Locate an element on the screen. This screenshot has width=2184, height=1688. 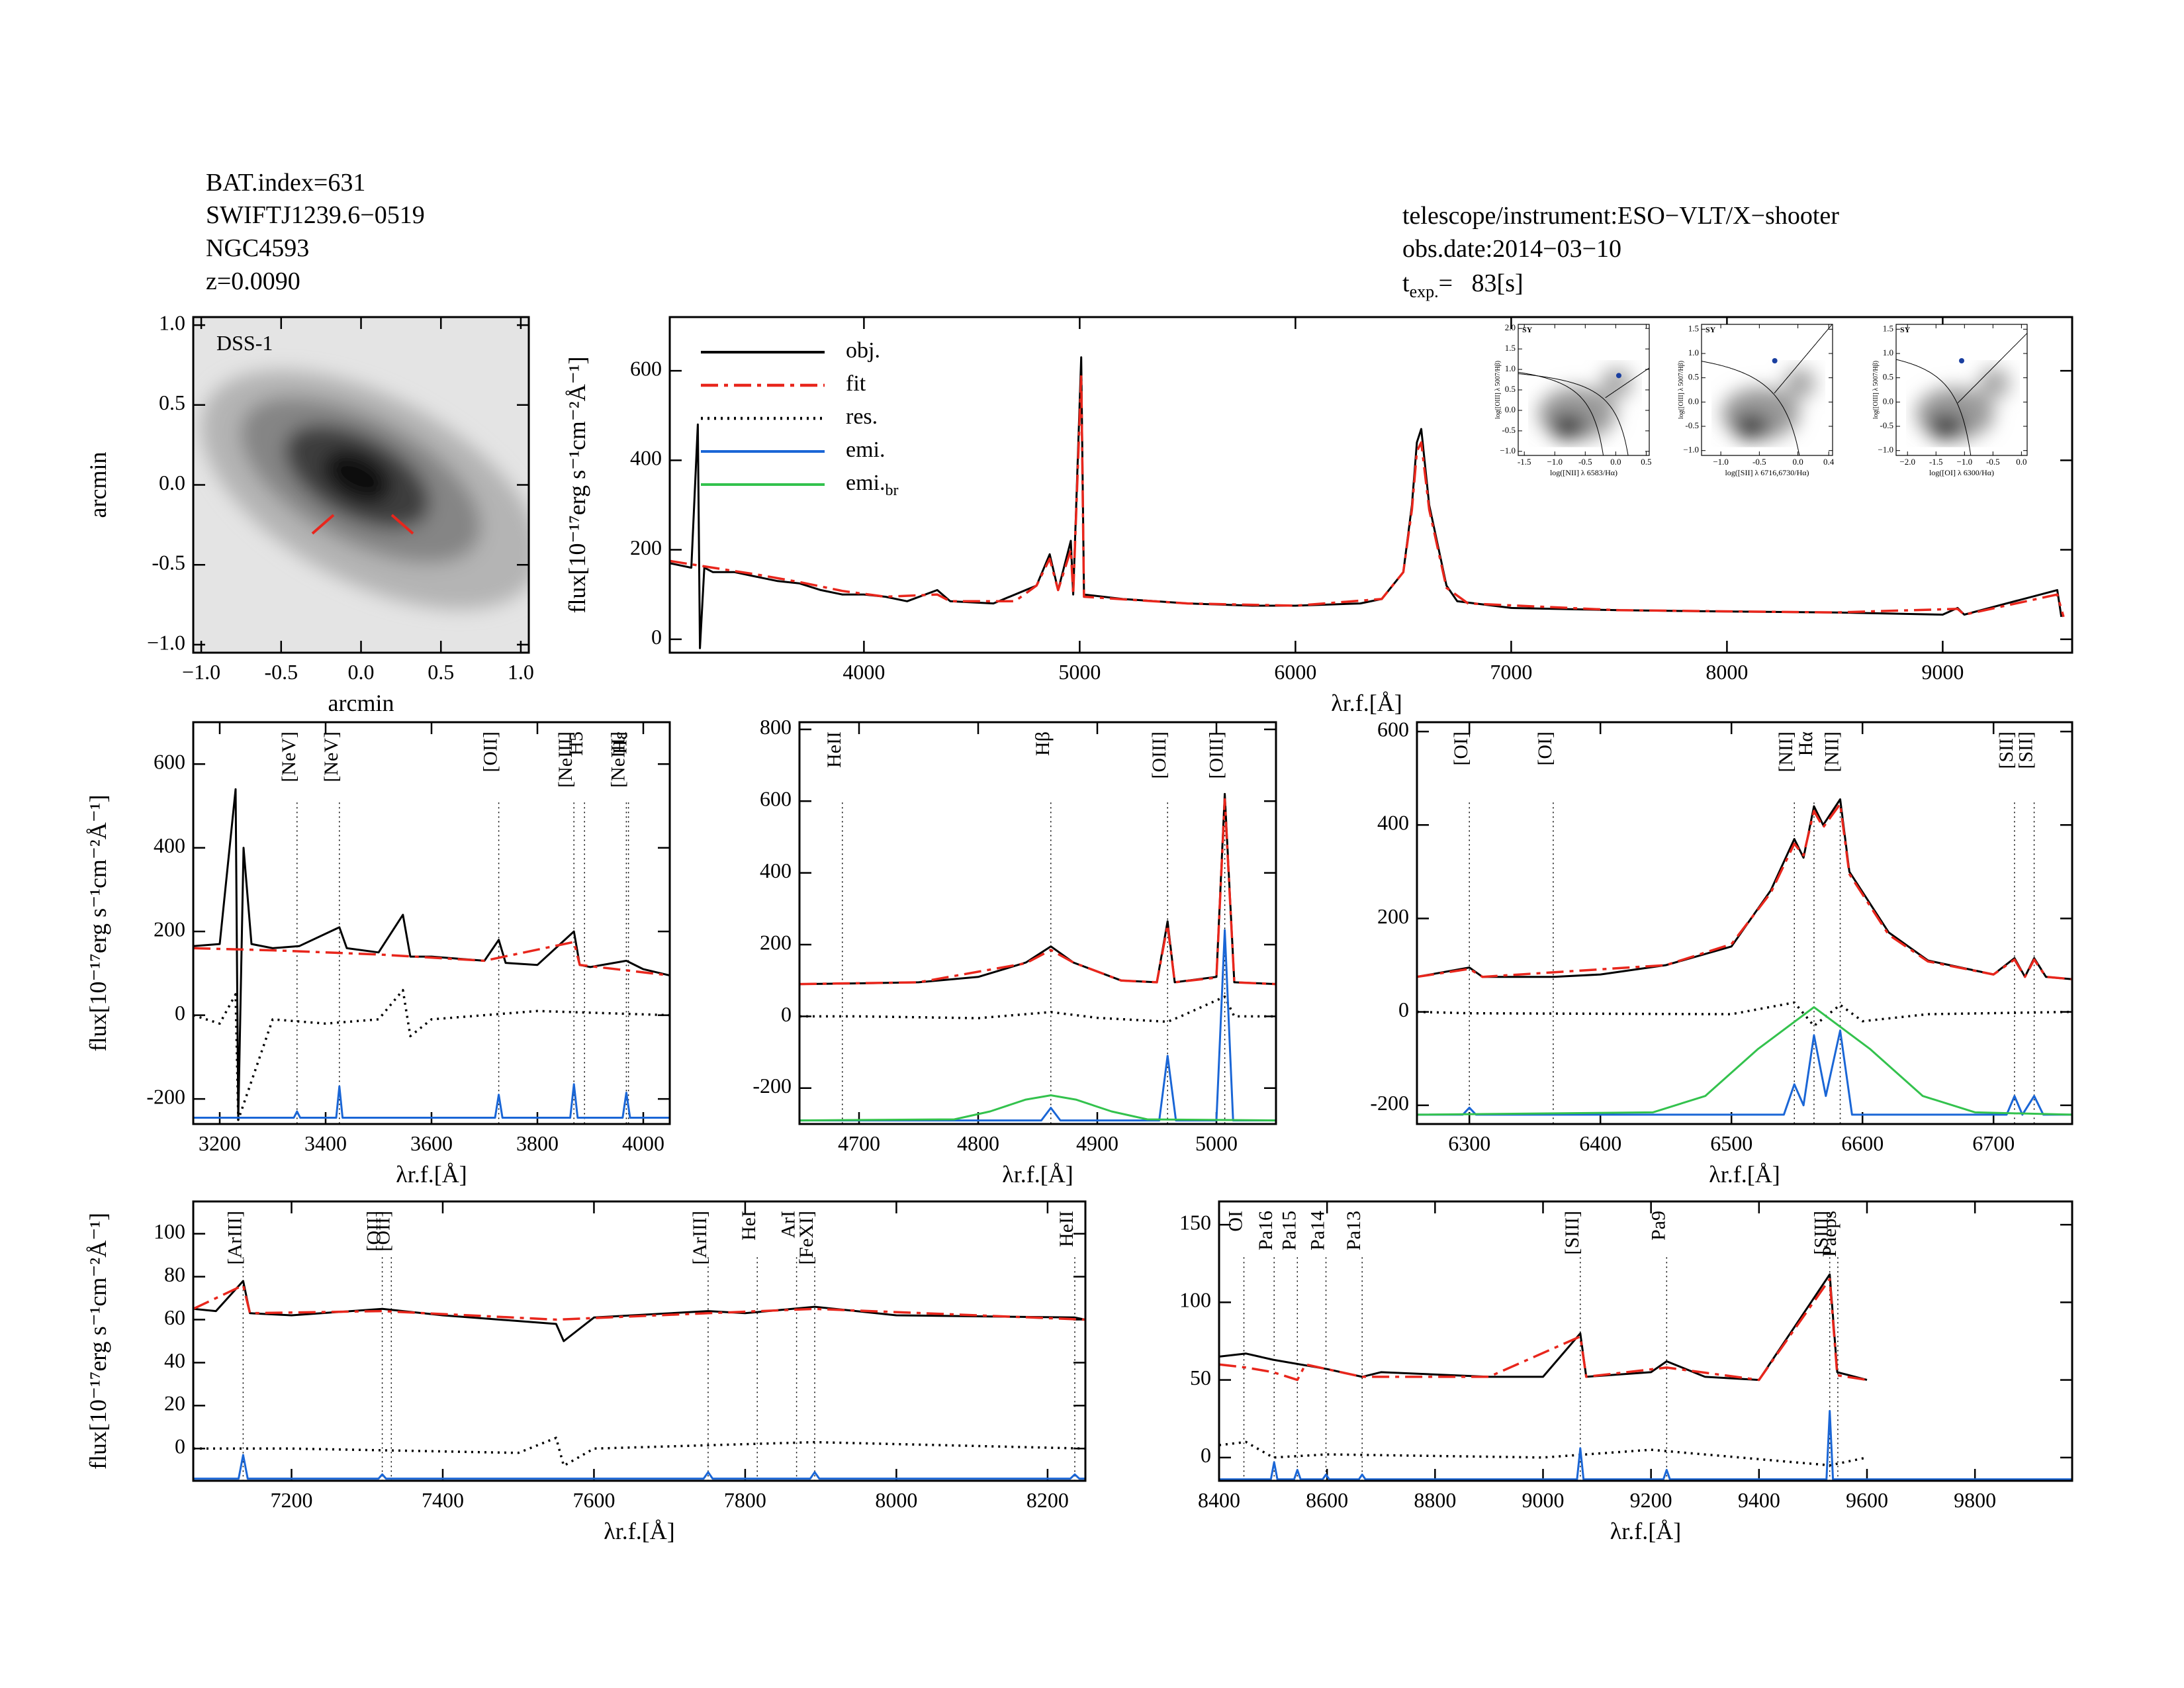
x-tick-label: 6400 is located at coordinates (1600, 1143).